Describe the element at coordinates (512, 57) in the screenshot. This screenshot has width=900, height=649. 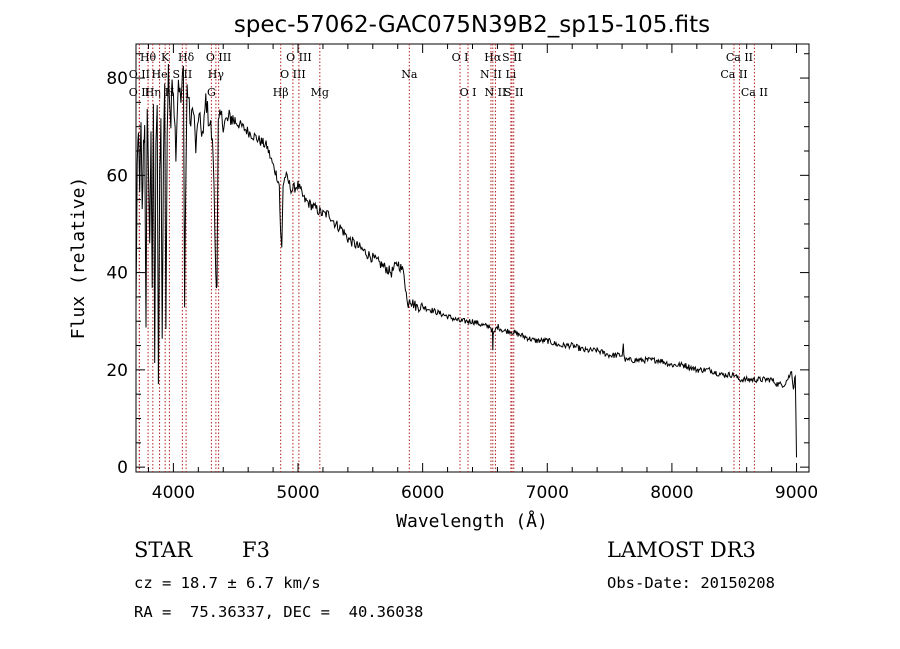
I see `line-label-22: S II` at that location.